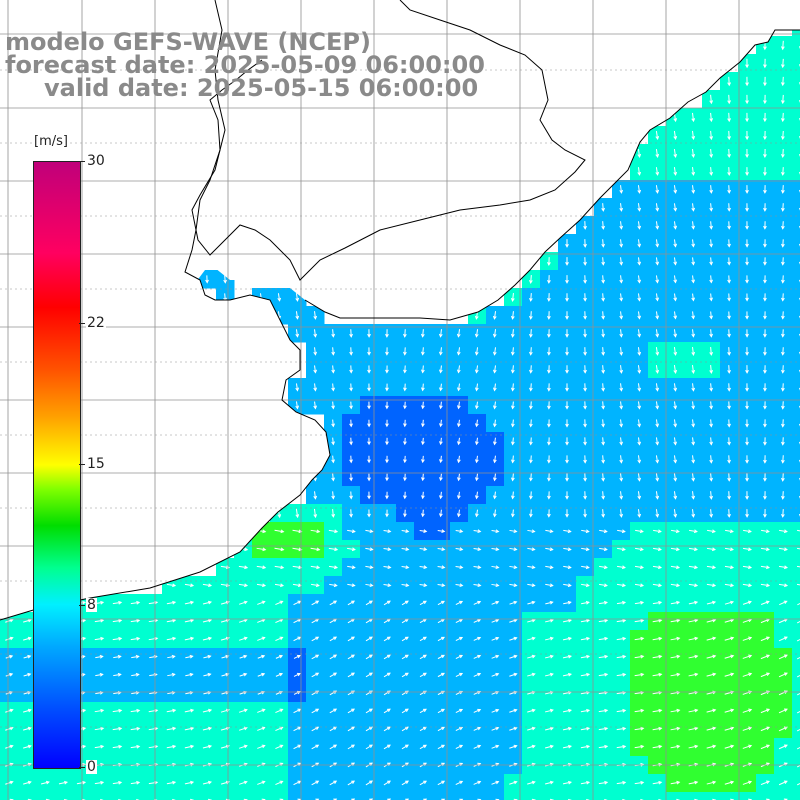  What do you see at coordinates (245, 65) in the screenshot?
I see `forecast-date: forecast date: 2025-05-09 06:00:00` at bounding box center [245, 65].